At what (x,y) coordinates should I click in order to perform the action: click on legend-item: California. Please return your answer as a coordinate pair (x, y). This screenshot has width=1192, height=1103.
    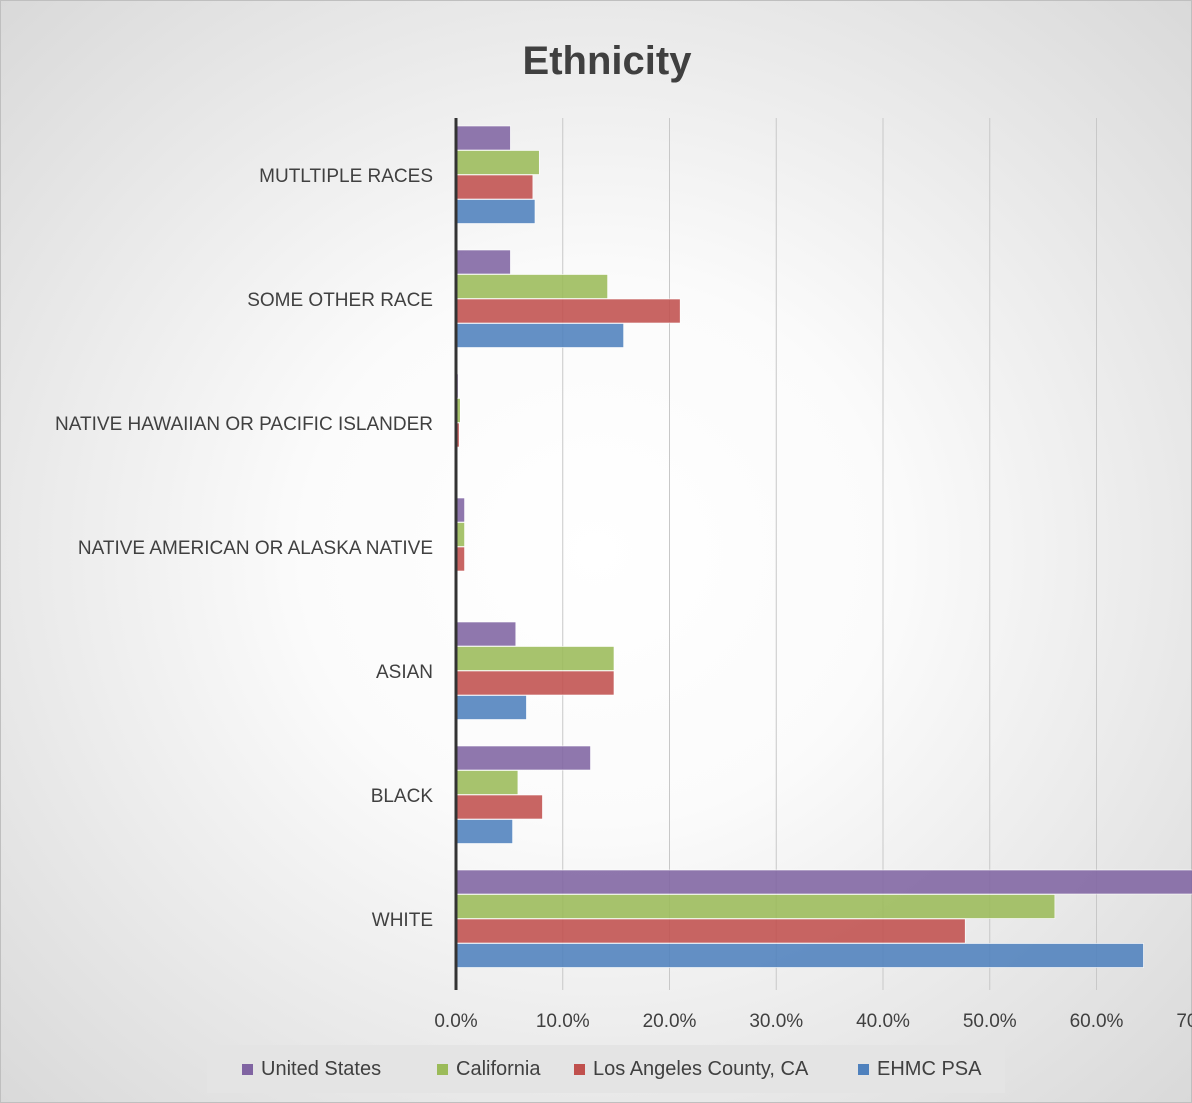
    Looking at the image, I should click on (488, 1069).